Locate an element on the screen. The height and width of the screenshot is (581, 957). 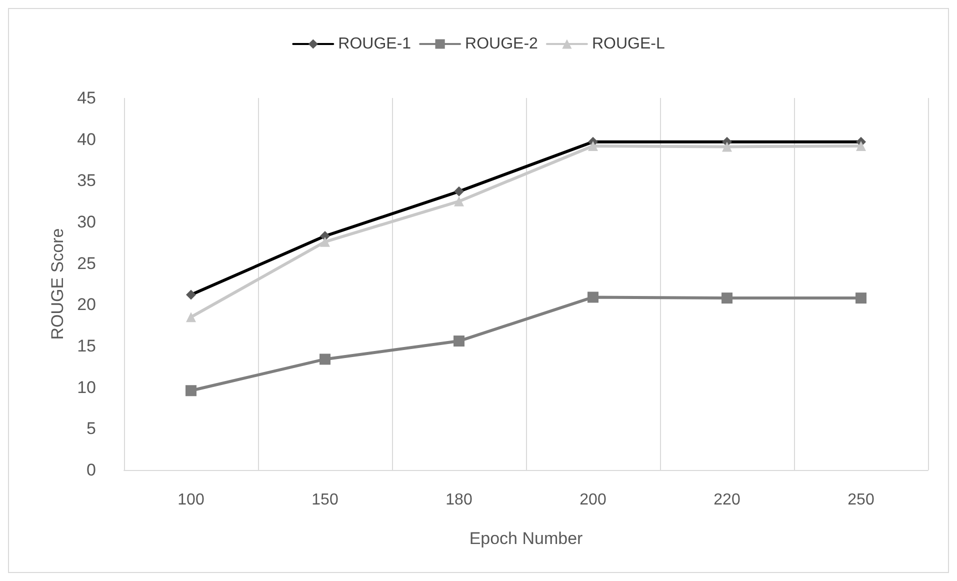
legend-label: ROUGE-2 is located at coordinates (501, 44).